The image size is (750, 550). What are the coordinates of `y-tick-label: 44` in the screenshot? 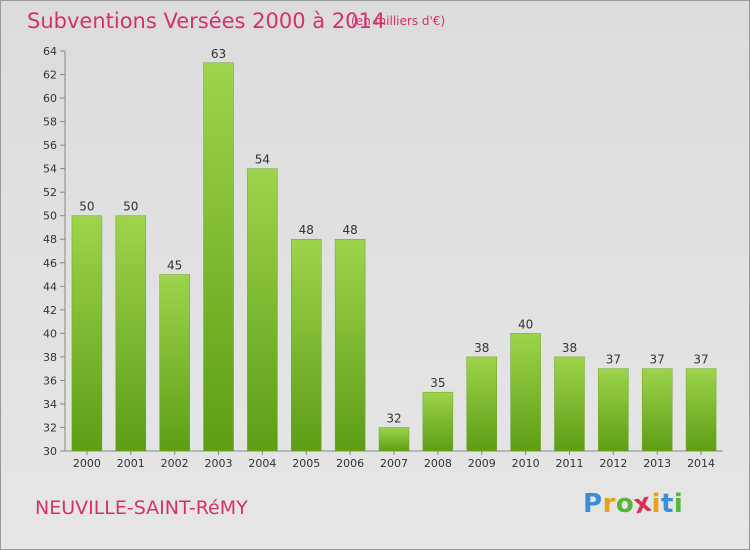 It's located at (50, 286).